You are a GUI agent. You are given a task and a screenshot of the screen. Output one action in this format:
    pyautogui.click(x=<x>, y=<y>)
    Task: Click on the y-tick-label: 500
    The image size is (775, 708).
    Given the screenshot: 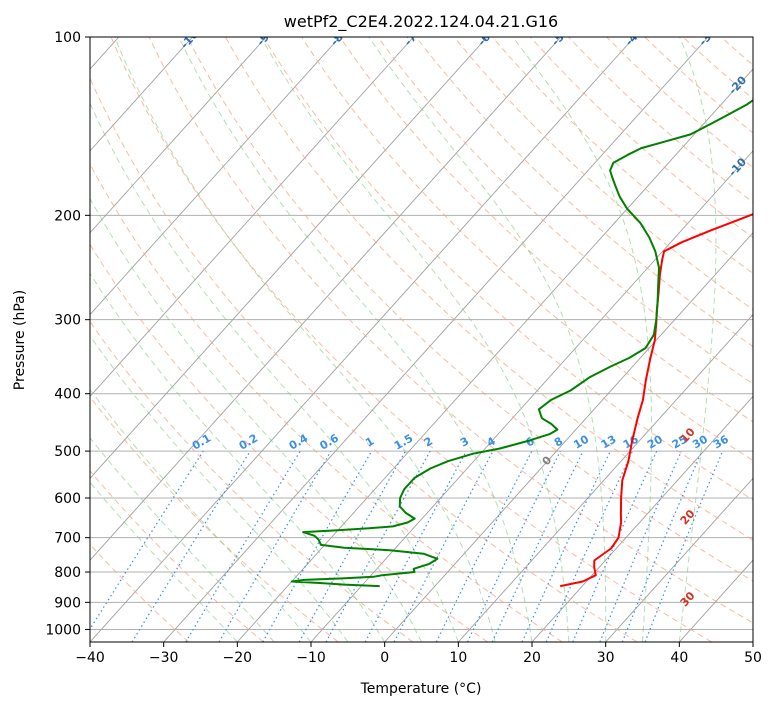 What is the action you would take?
    pyautogui.click(x=67, y=452)
    